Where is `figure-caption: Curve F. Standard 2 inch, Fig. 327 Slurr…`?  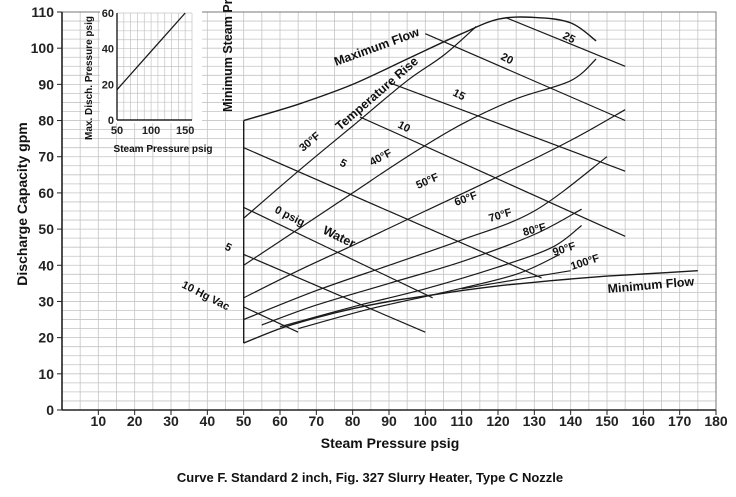
figure-caption: Curve F. Standard 2 inch, Fig. 327 Slurr… is located at coordinates (370, 477).